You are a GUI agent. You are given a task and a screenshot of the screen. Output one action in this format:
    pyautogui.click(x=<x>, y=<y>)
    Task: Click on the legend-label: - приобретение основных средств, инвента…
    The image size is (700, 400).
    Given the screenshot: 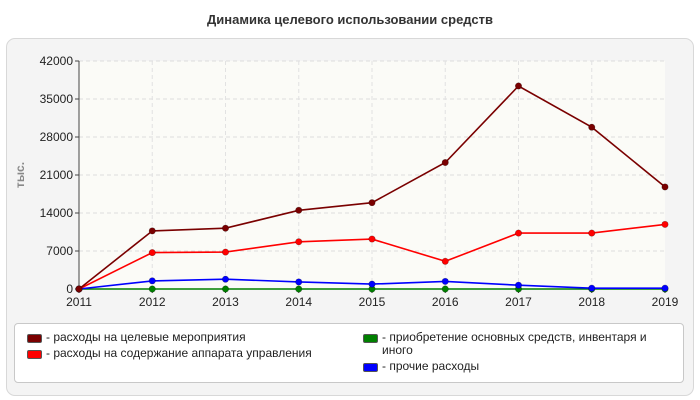 What is the action you would take?
    pyautogui.click(x=514, y=343)
    